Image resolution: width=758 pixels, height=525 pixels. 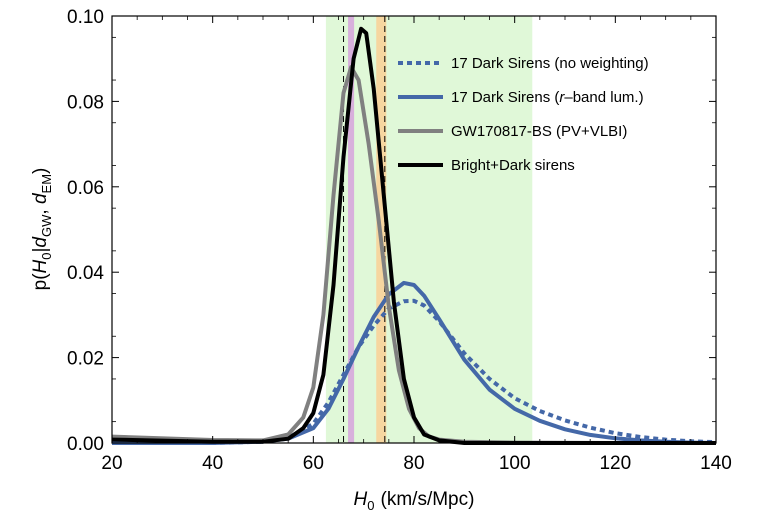 I want to click on y-tick-label-4: 0.08, so click(x=85, y=102).